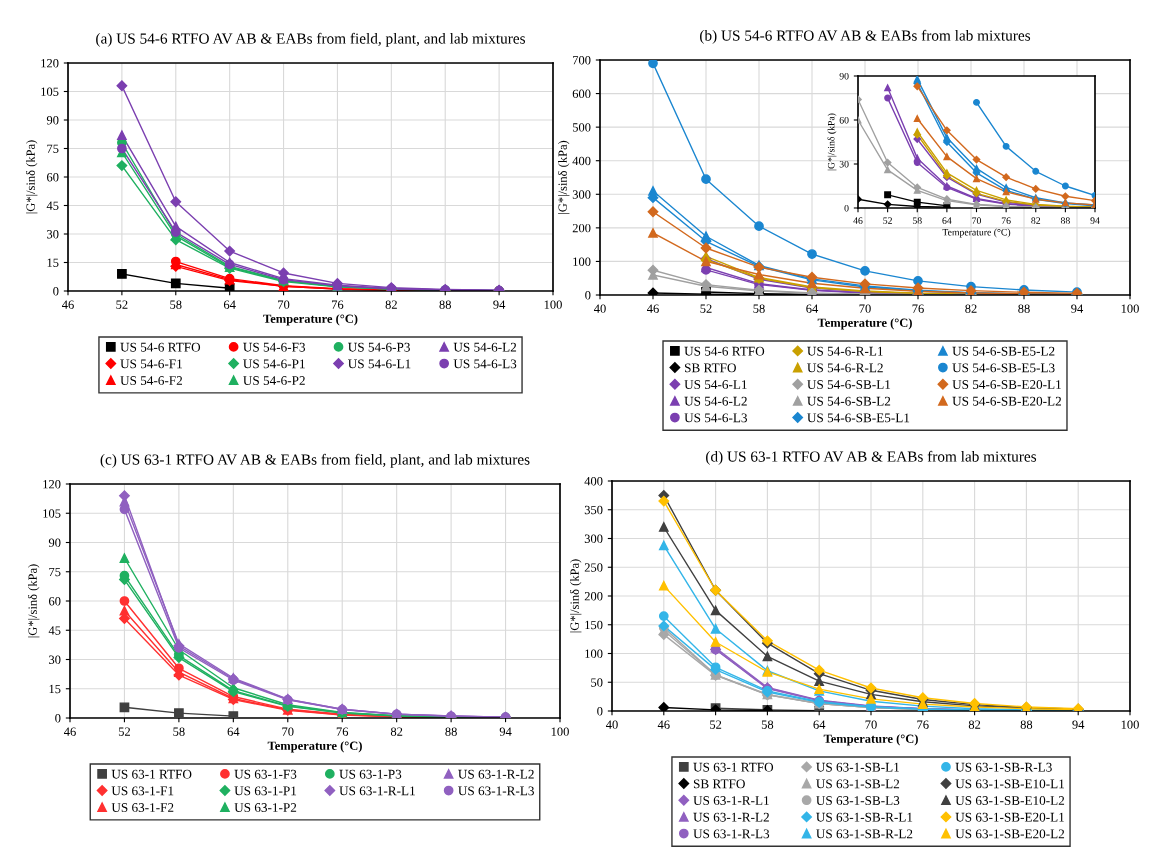 The width and height of the screenshot is (1154, 863). Describe the element at coordinates (315, 460) in the screenshot. I see `chart-title: (c) US 63-1 RTFO AV AB & EABs from field, plant, and lab mixtures` at that location.